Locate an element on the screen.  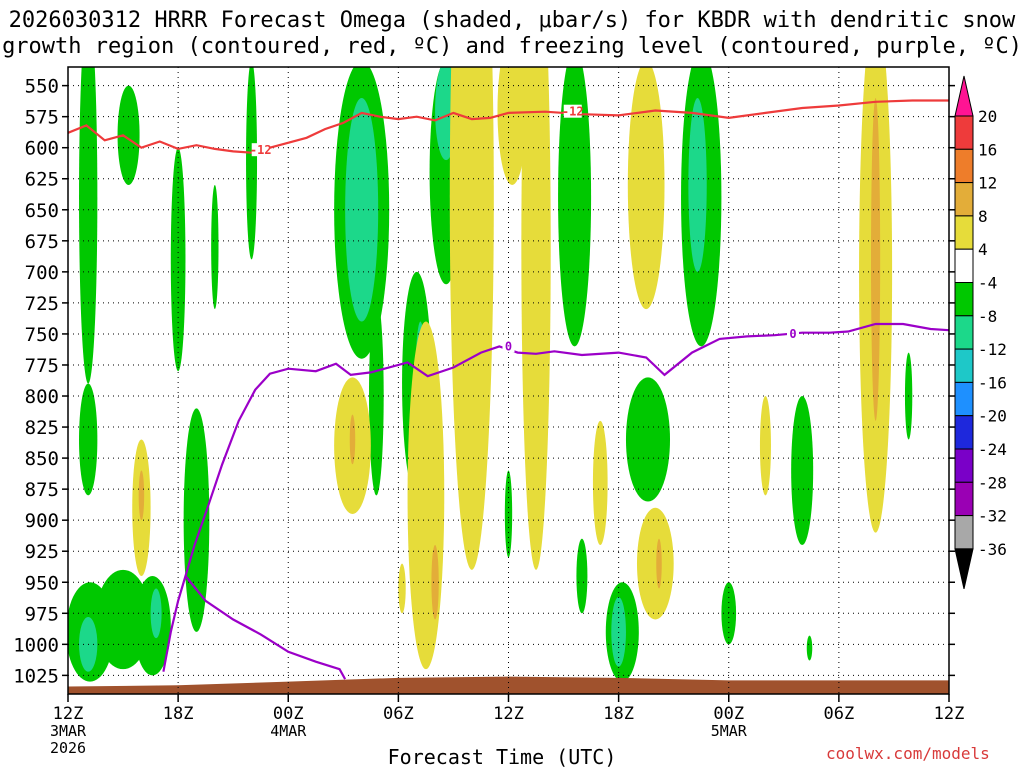
xtick-label-7: 06Z is located at coordinates (839, 714).